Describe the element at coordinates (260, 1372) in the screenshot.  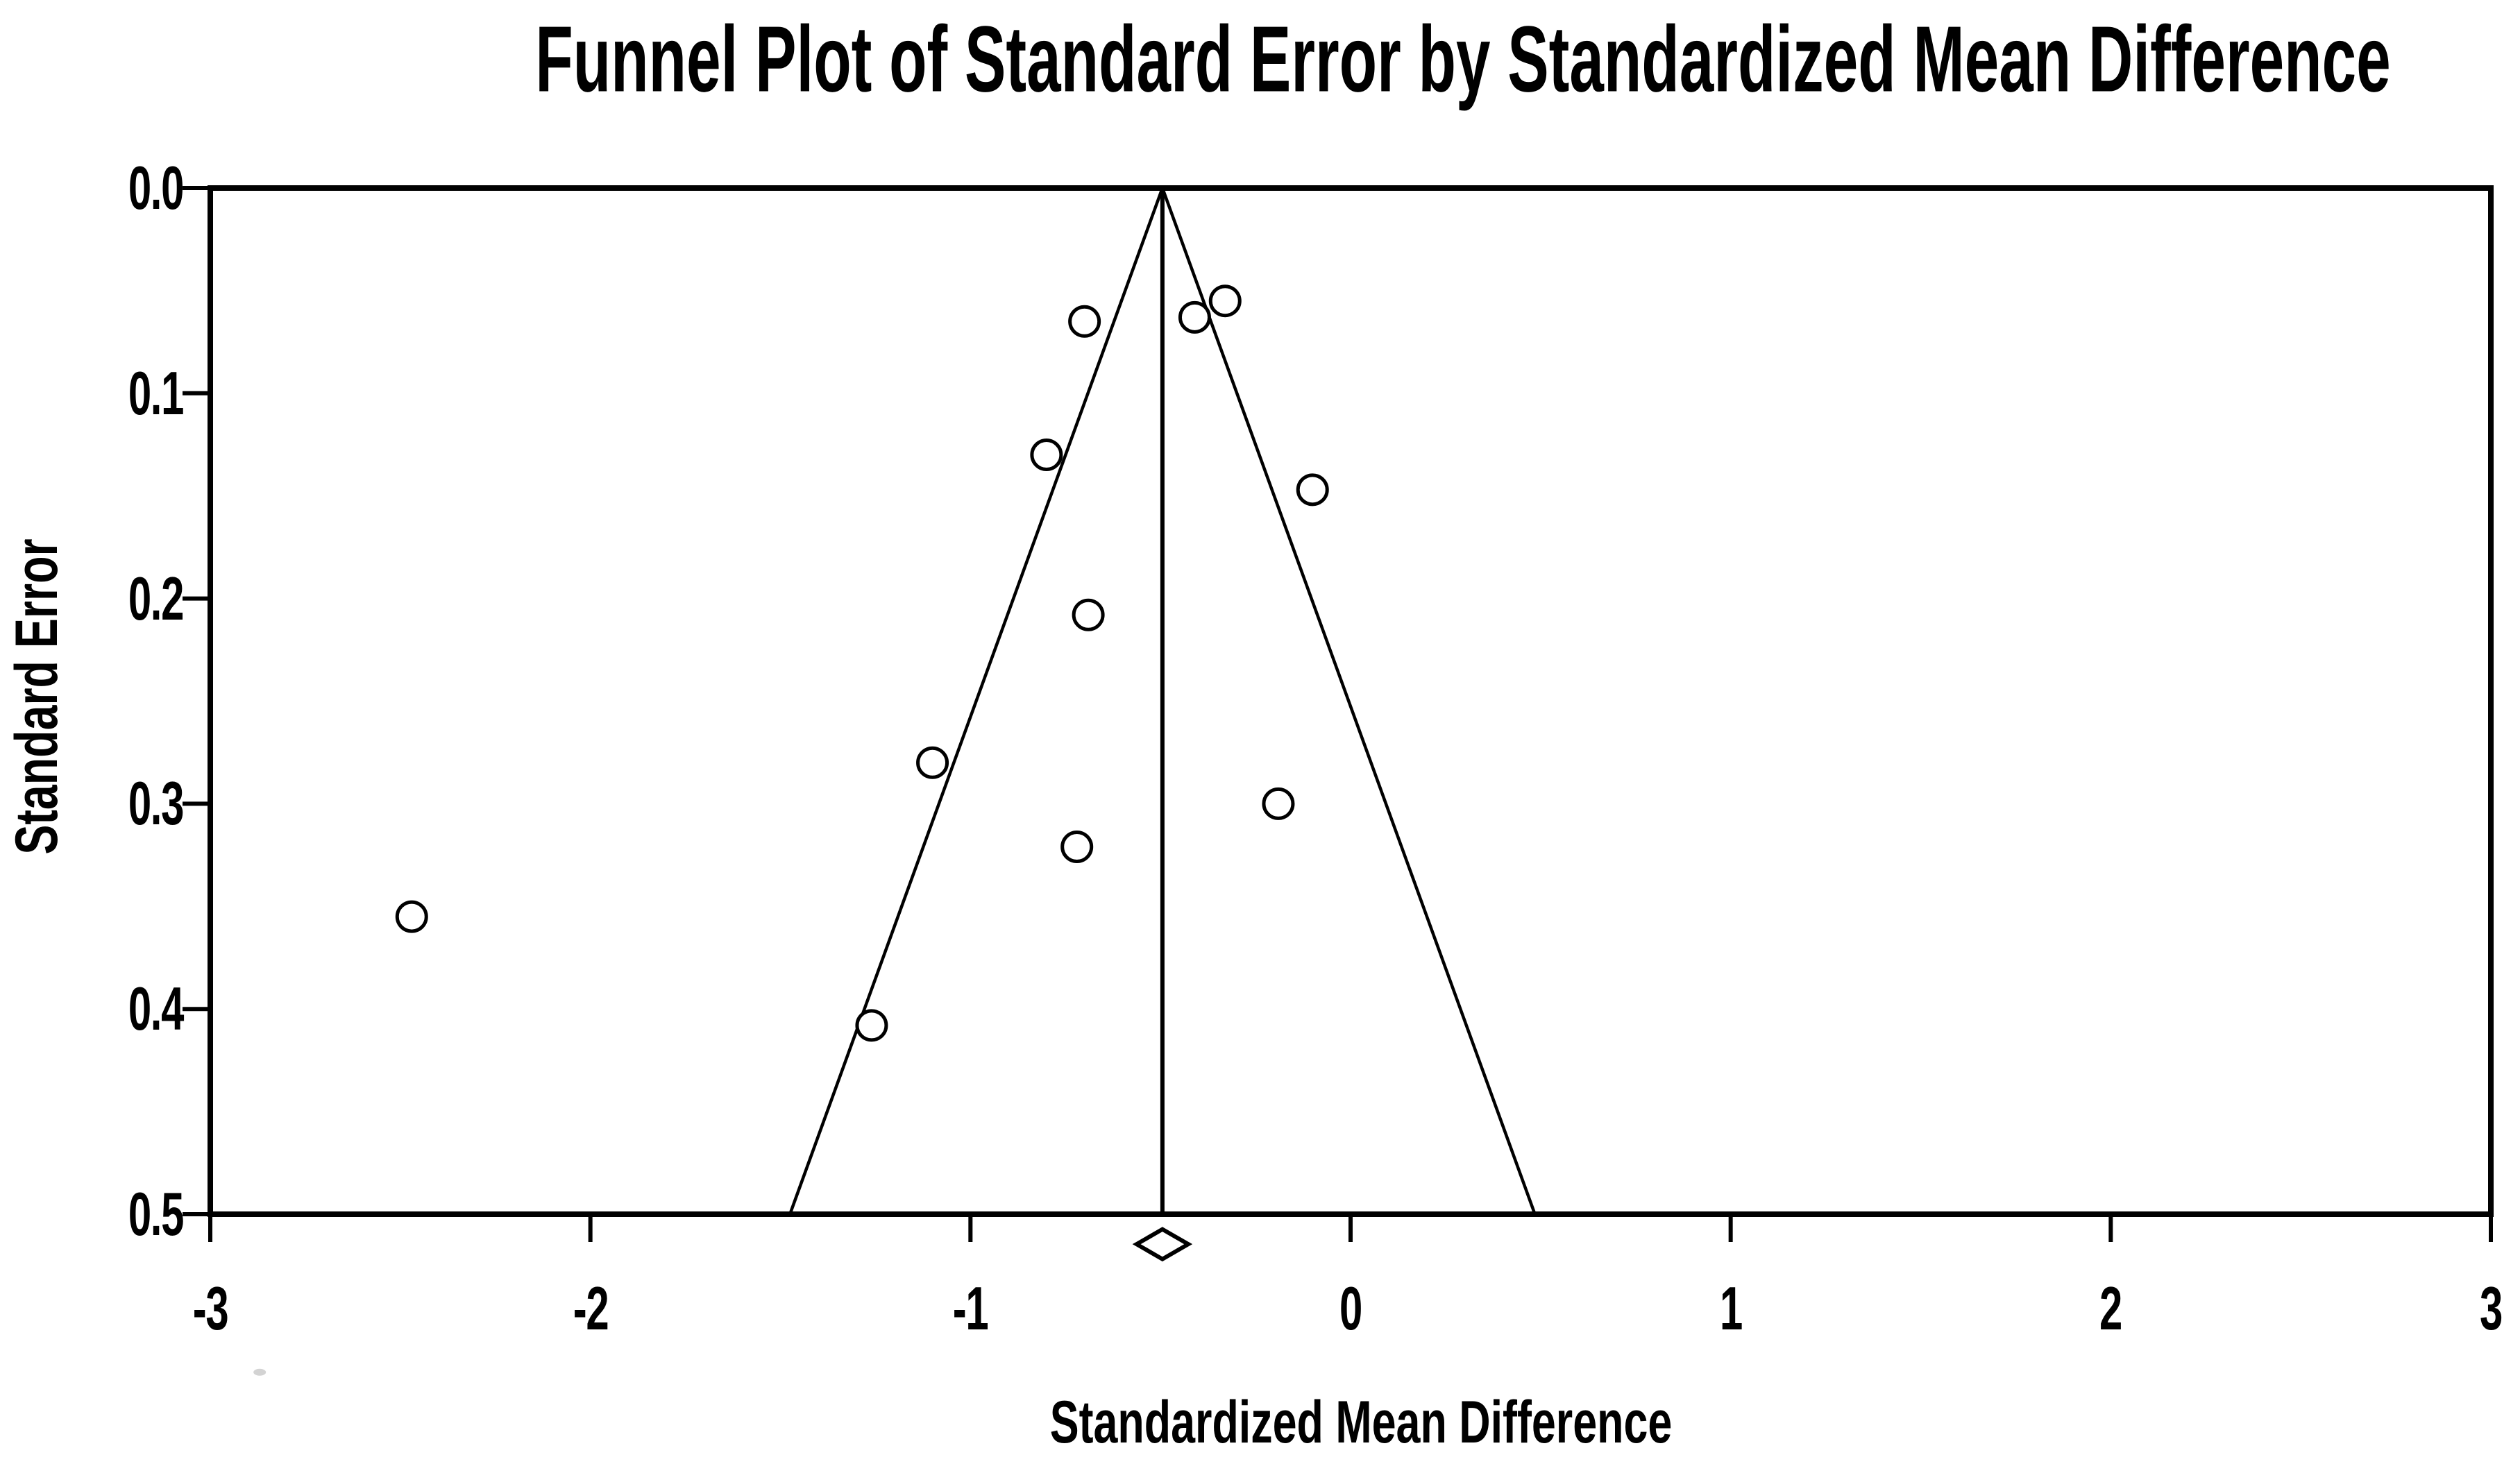
I see `stray-mark` at that location.